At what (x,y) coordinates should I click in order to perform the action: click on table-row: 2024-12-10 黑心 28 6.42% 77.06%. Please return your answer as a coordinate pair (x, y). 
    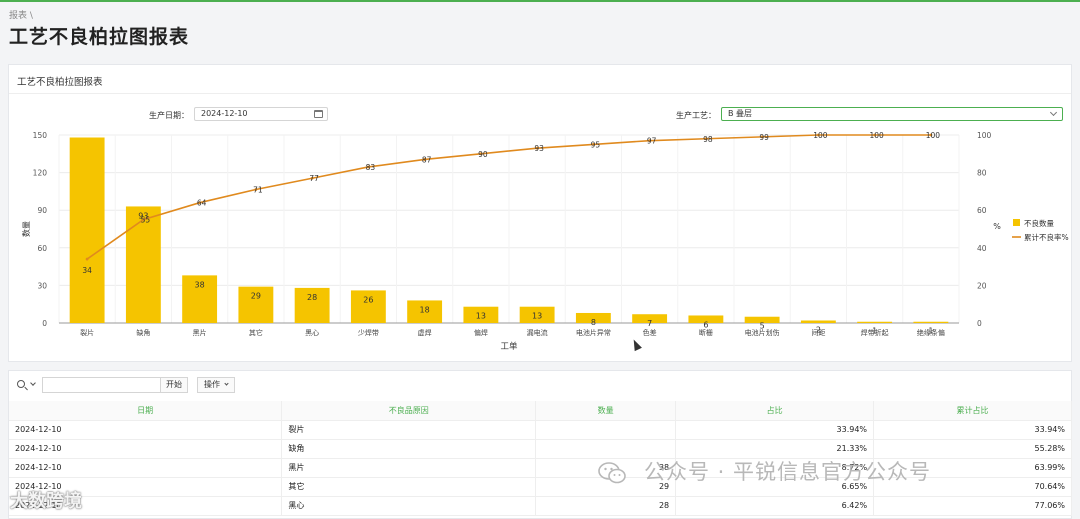
    Looking at the image, I should click on (540, 506).